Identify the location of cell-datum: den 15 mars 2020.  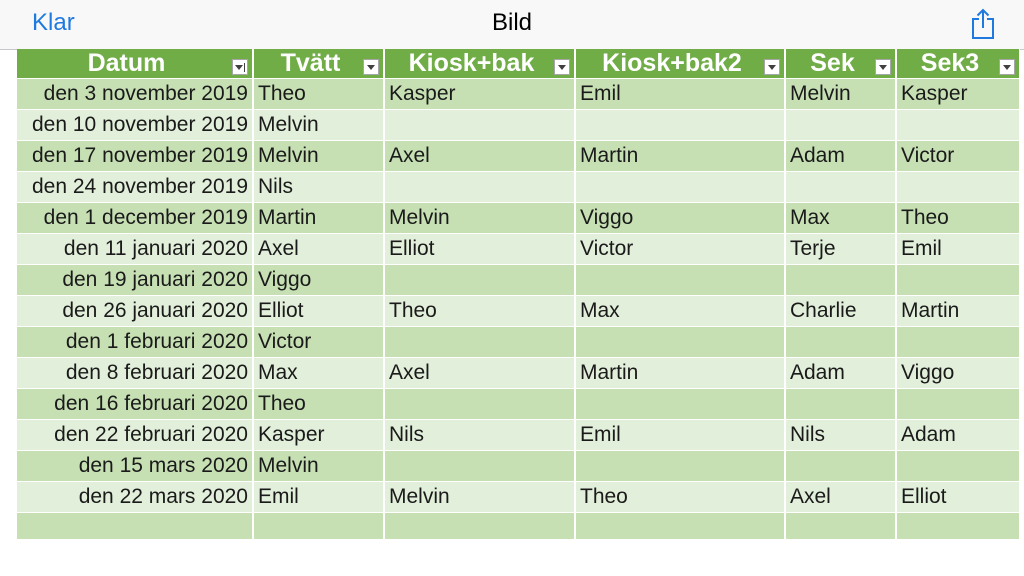
(135, 466).